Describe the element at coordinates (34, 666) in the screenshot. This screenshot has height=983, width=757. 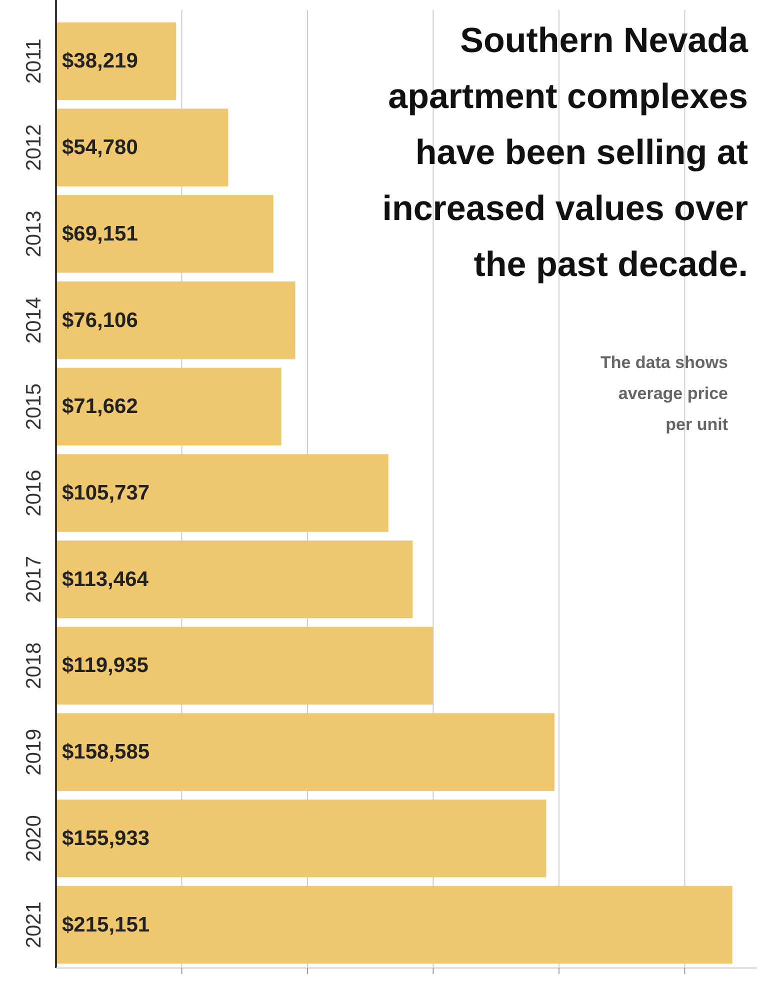
I see `y-tick-label: 2018` at that location.